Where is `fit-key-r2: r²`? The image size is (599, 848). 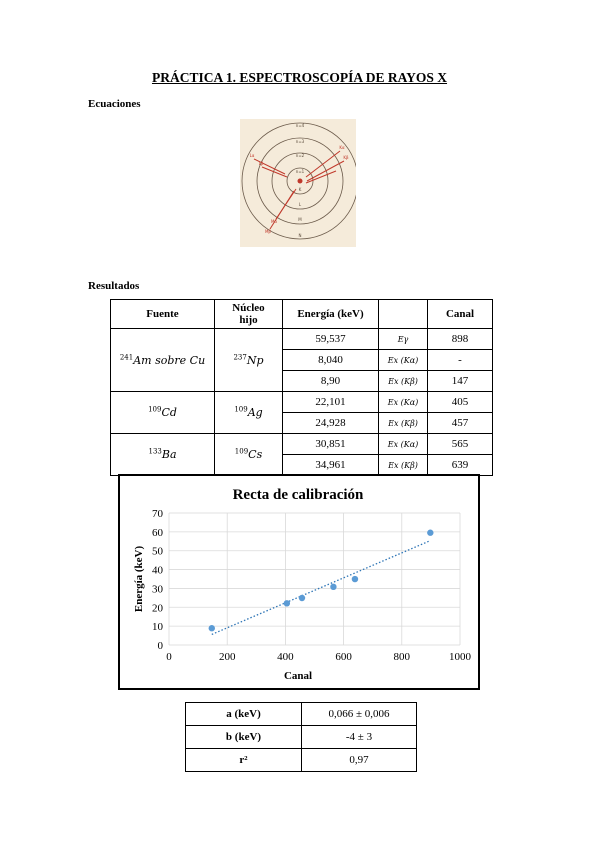 fit-key-r2: r² is located at coordinates (243, 760).